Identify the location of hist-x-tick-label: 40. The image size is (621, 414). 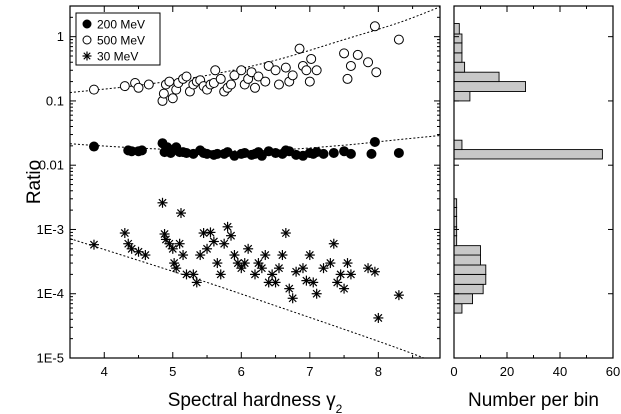
(560, 371).